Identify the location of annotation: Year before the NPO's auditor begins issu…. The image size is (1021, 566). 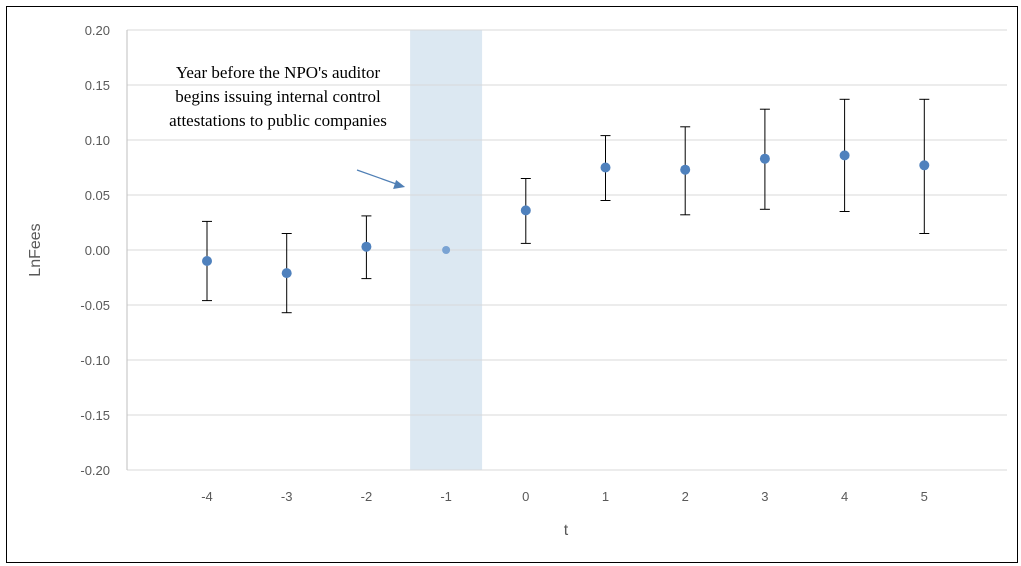
(278, 96).